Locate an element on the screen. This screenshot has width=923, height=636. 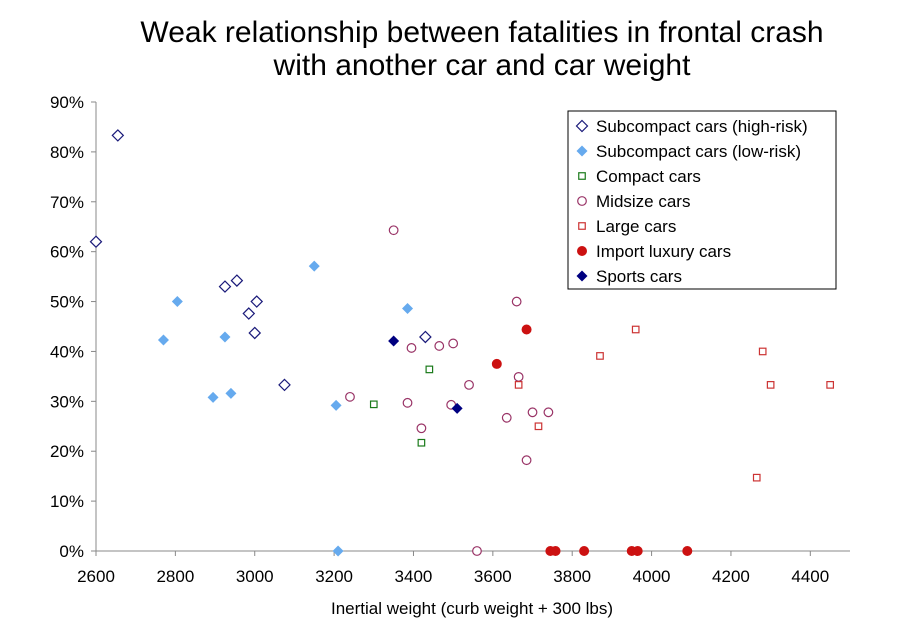
y-tick-label: 80% is located at coordinates (67, 152).